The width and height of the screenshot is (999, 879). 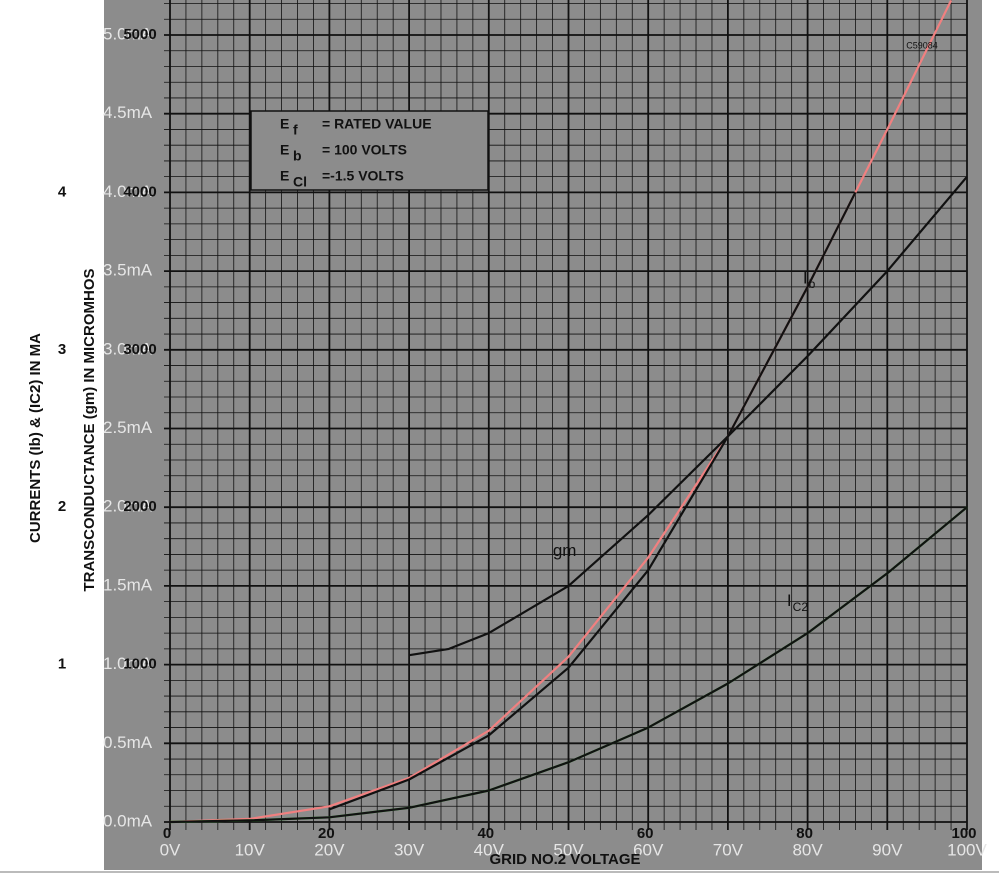 What do you see at coordinates (807, 849) in the screenshot?
I see `x-tick-label: 80V` at bounding box center [807, 849].